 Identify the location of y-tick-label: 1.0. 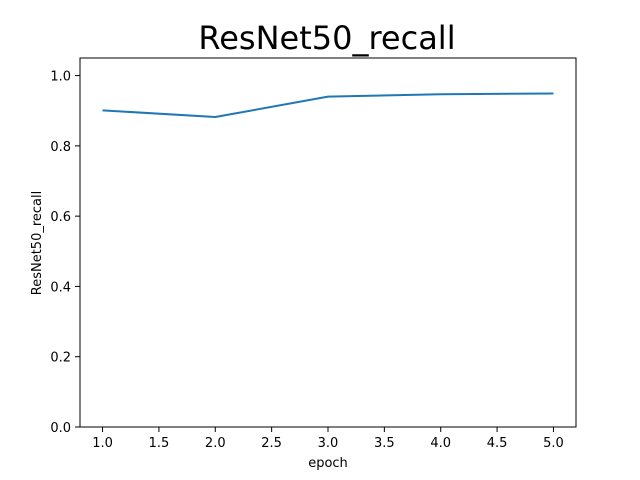
(60, 77).